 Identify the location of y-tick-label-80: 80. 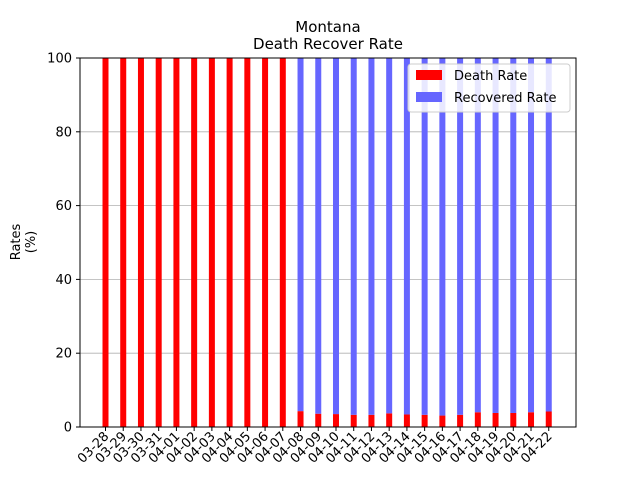
(63, 132).